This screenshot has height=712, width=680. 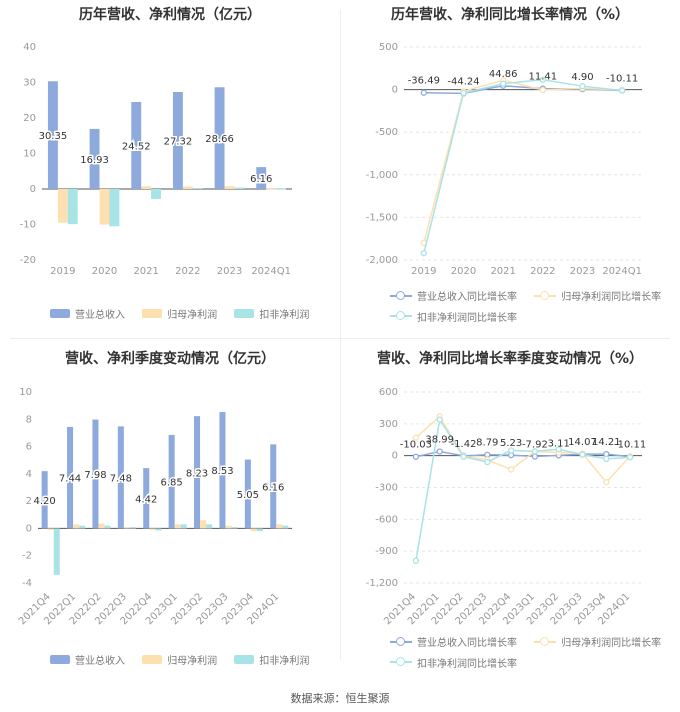 I want to click on data-label: 14.21, so click(x=606, y=442).